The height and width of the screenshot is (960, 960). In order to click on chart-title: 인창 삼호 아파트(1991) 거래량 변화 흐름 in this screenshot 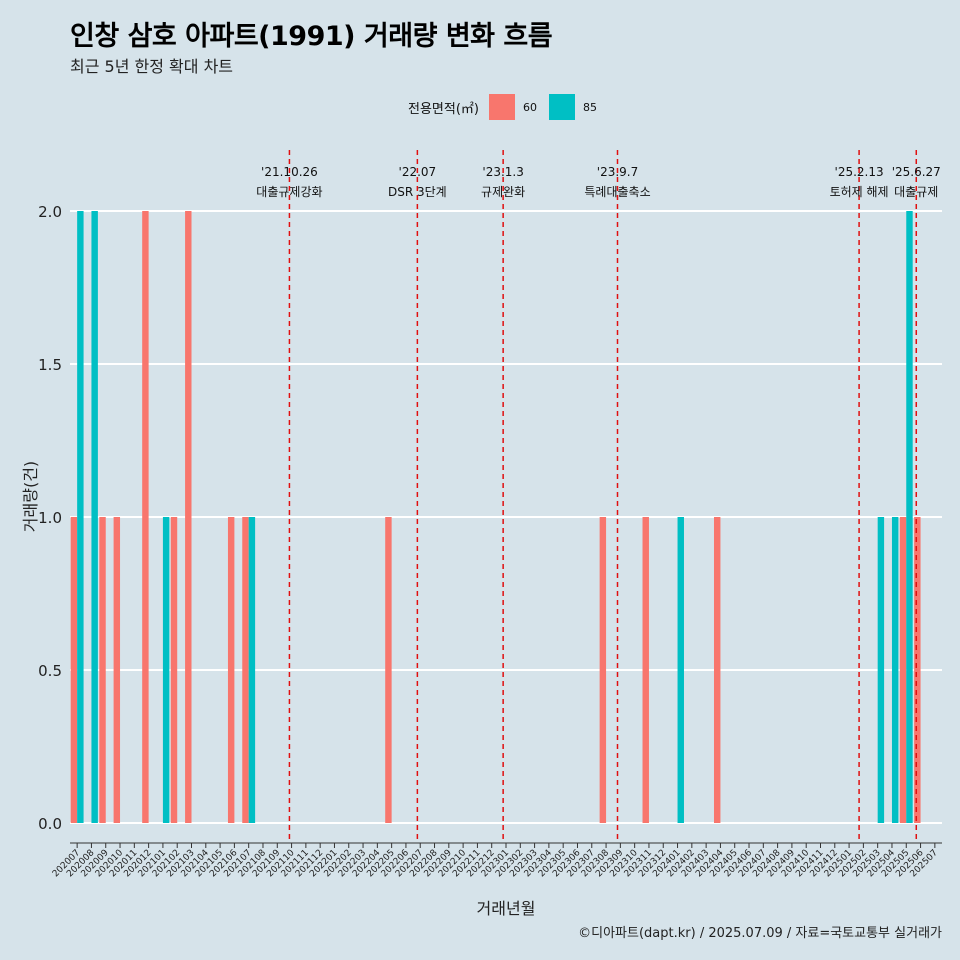, I will do `click(311, 36)`.